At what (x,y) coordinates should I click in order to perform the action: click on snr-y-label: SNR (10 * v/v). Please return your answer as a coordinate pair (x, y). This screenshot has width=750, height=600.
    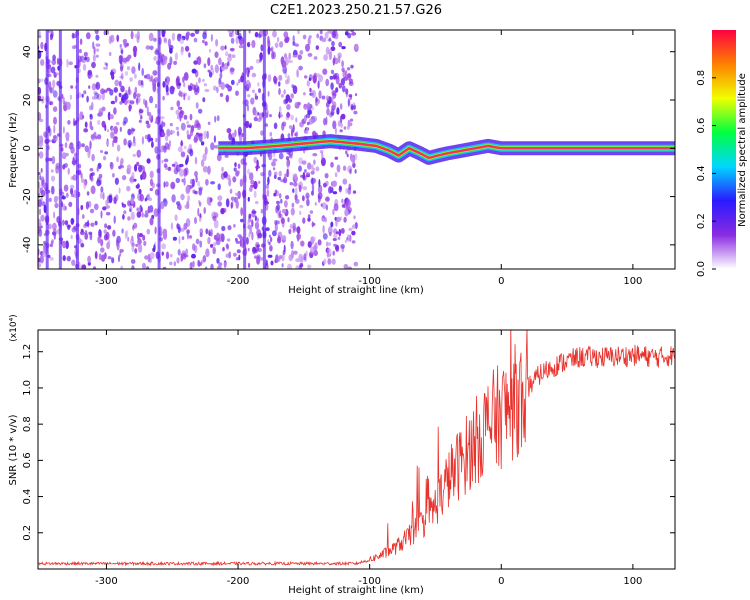
    Looking at the image, I should click on (13, 449).